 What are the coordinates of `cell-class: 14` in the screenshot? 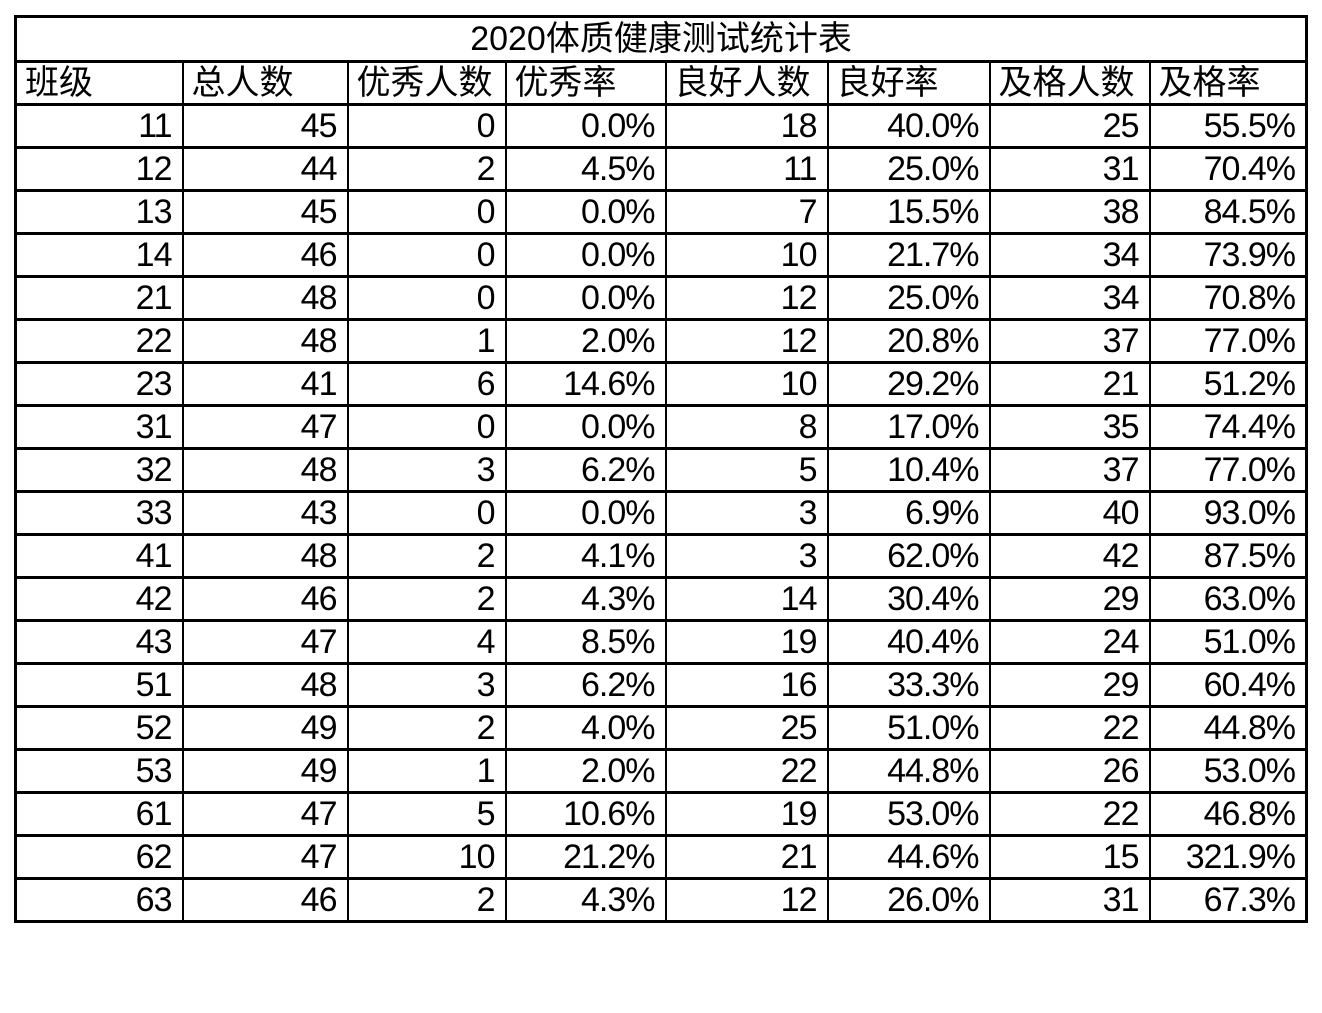 It's located at (99, 255).